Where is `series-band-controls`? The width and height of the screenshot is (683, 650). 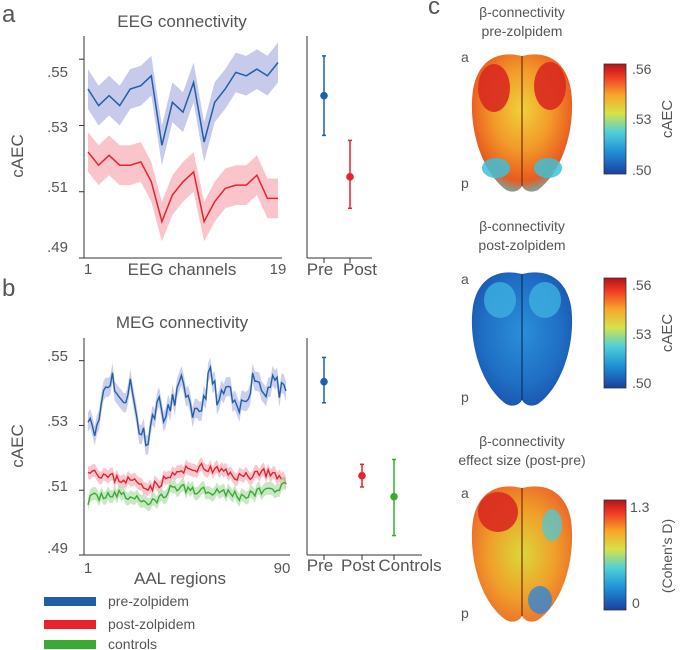 series-band-controls is located at coordinates (187, 494).